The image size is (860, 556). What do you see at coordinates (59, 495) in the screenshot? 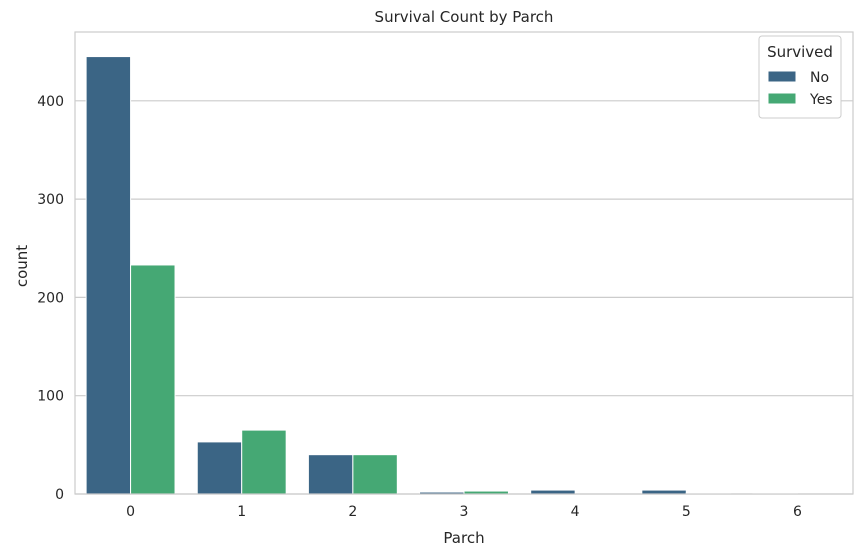
I see `y-tick-label: 0` at bounding box center [59, 495].